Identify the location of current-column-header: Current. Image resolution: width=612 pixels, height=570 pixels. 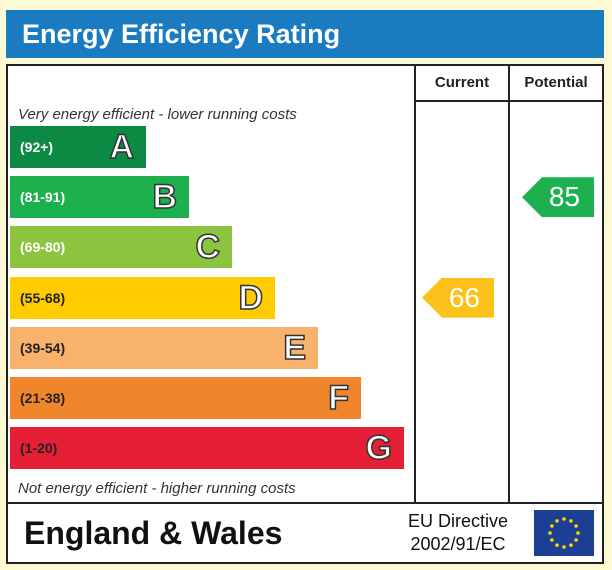
(462, 82).